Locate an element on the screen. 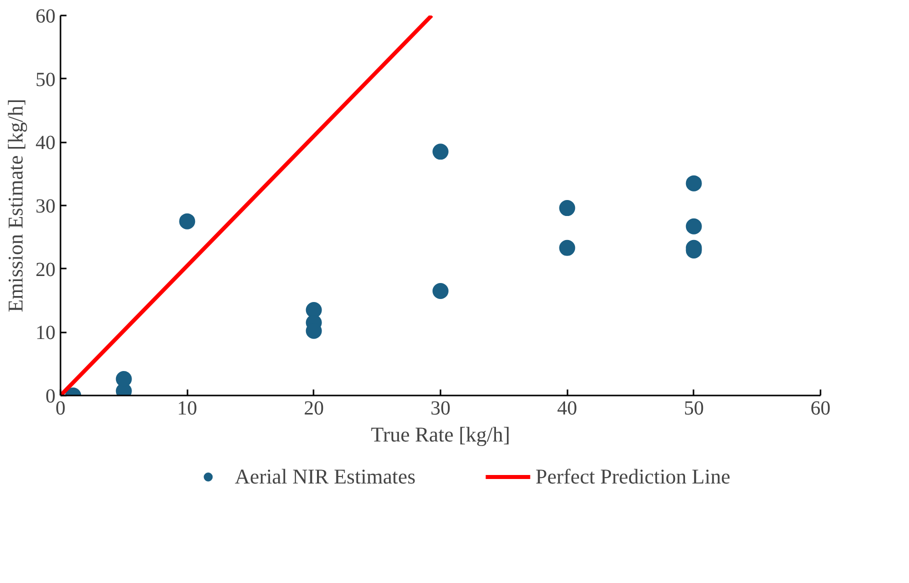 Image resolution: width=909 pixels, height=583 pixels. y-tick-label: 30 is located at coordinates (46, 207).